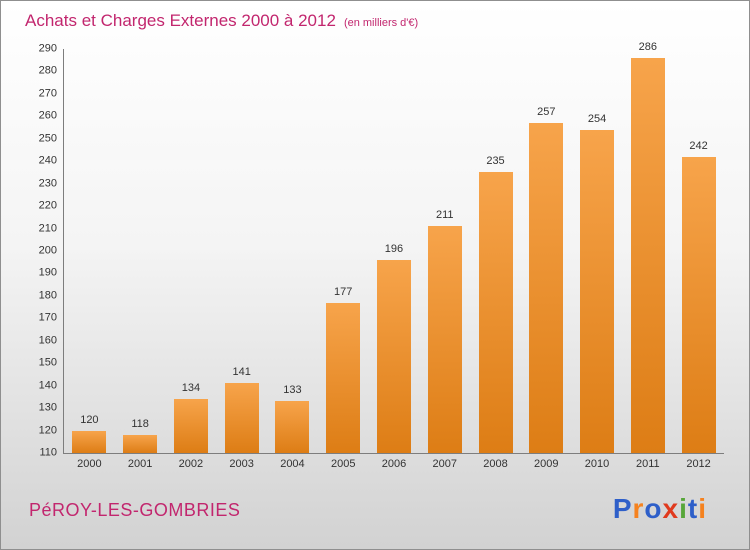 This screenshot has height=550, width=750. Describe the element at coordinates (47, 183) in the screenshot. I see `y-tick-label: 230` at that location.